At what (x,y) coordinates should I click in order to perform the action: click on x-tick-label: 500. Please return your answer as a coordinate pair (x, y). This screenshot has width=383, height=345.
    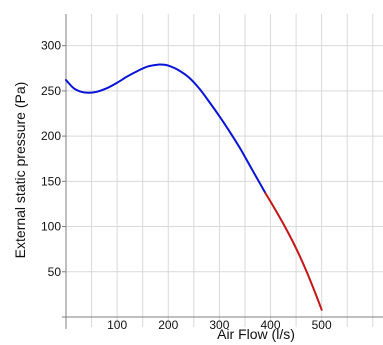
    Looking at the image, I should click on (322, 325).